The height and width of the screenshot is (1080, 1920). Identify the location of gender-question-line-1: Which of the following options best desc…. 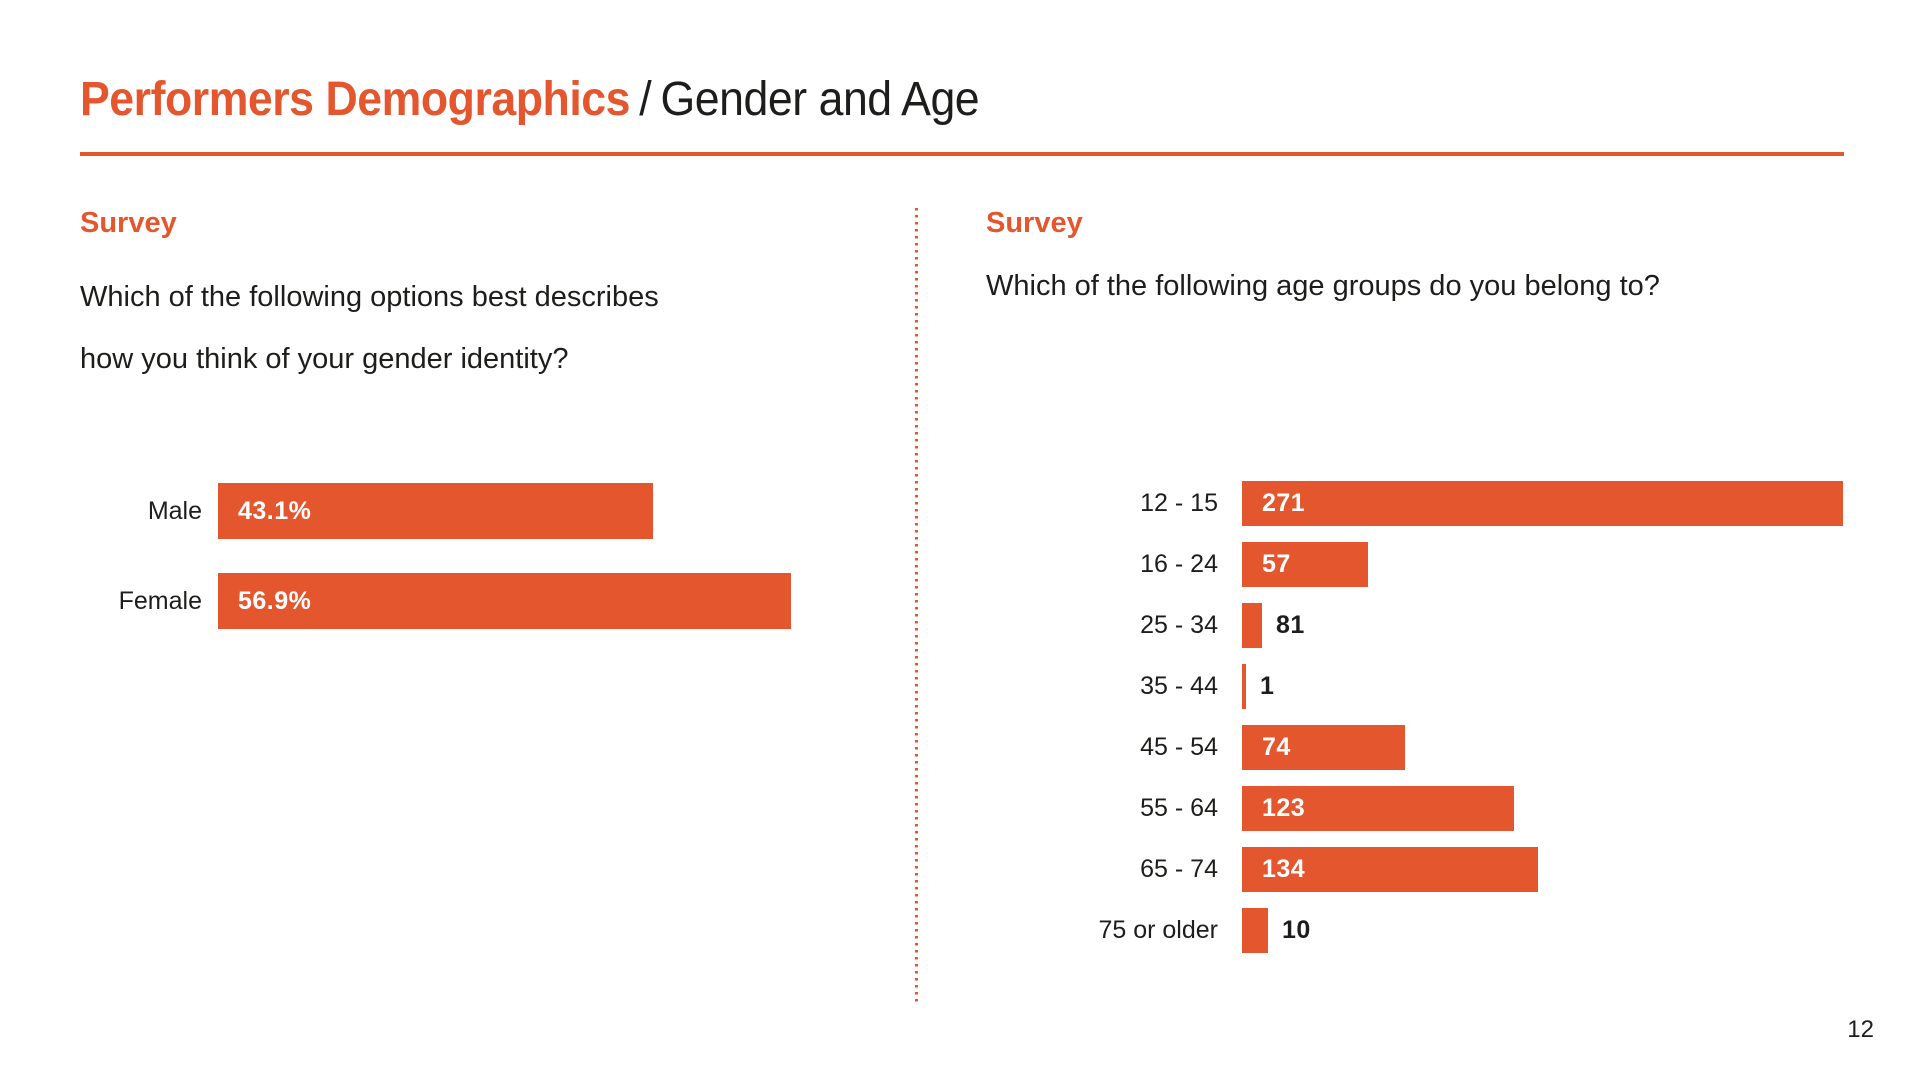
(369, 297).